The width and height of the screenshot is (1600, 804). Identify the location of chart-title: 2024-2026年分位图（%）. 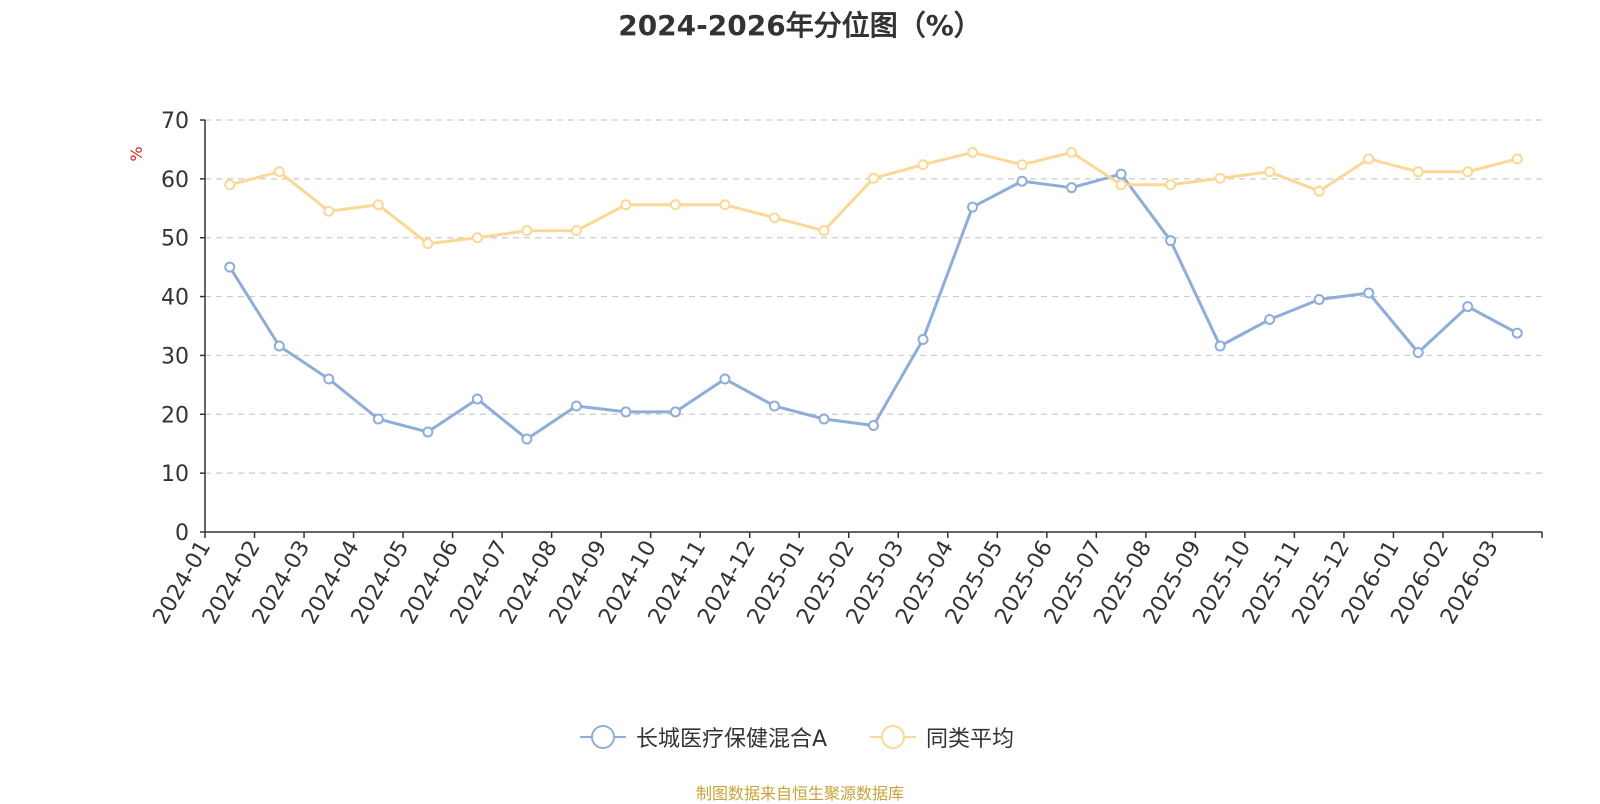
(800, 25).